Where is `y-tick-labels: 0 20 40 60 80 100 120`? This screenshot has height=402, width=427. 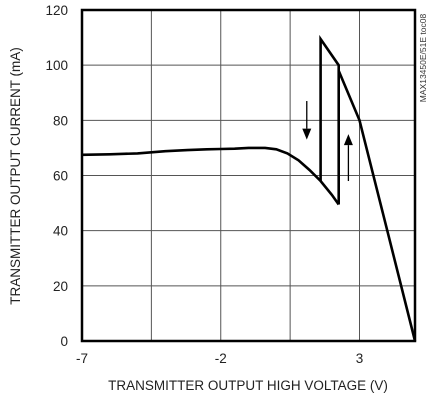
y-tick-labels: 0 20 40 60 80 100 120 is located at coordinates (56, 176).